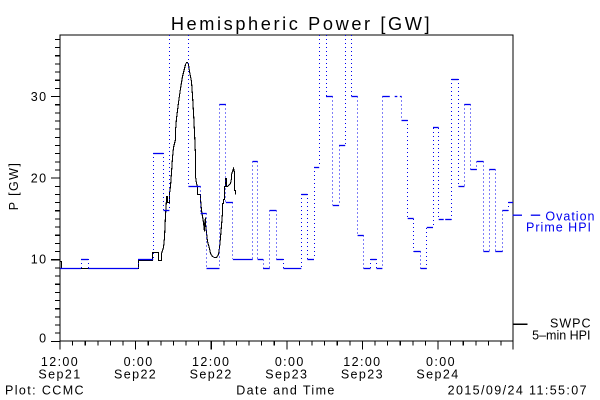 The height and width of the screenshot is (400, 600). What do you see at coordinates (39, 97) in the screenshot?
I see `svg-text: 30` at bounding box center [39, 97].